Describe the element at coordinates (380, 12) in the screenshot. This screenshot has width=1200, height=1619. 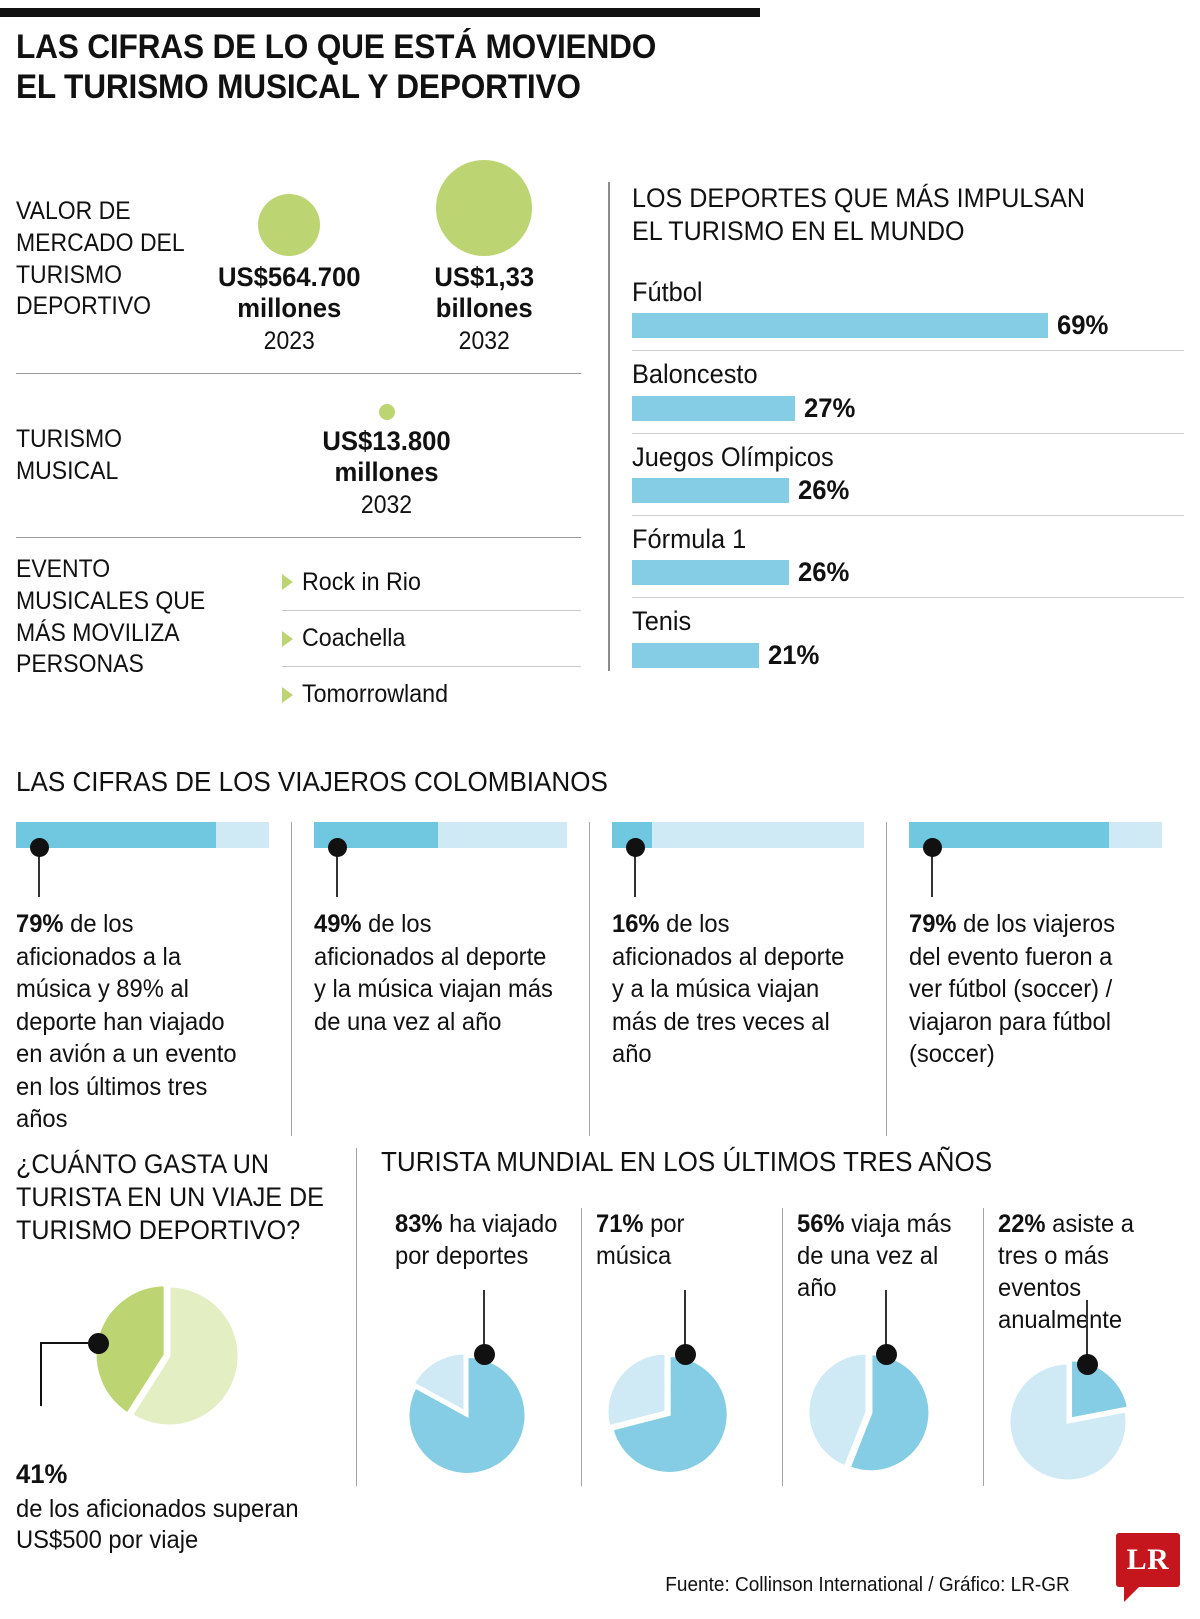
I see `top-rule` at that location.